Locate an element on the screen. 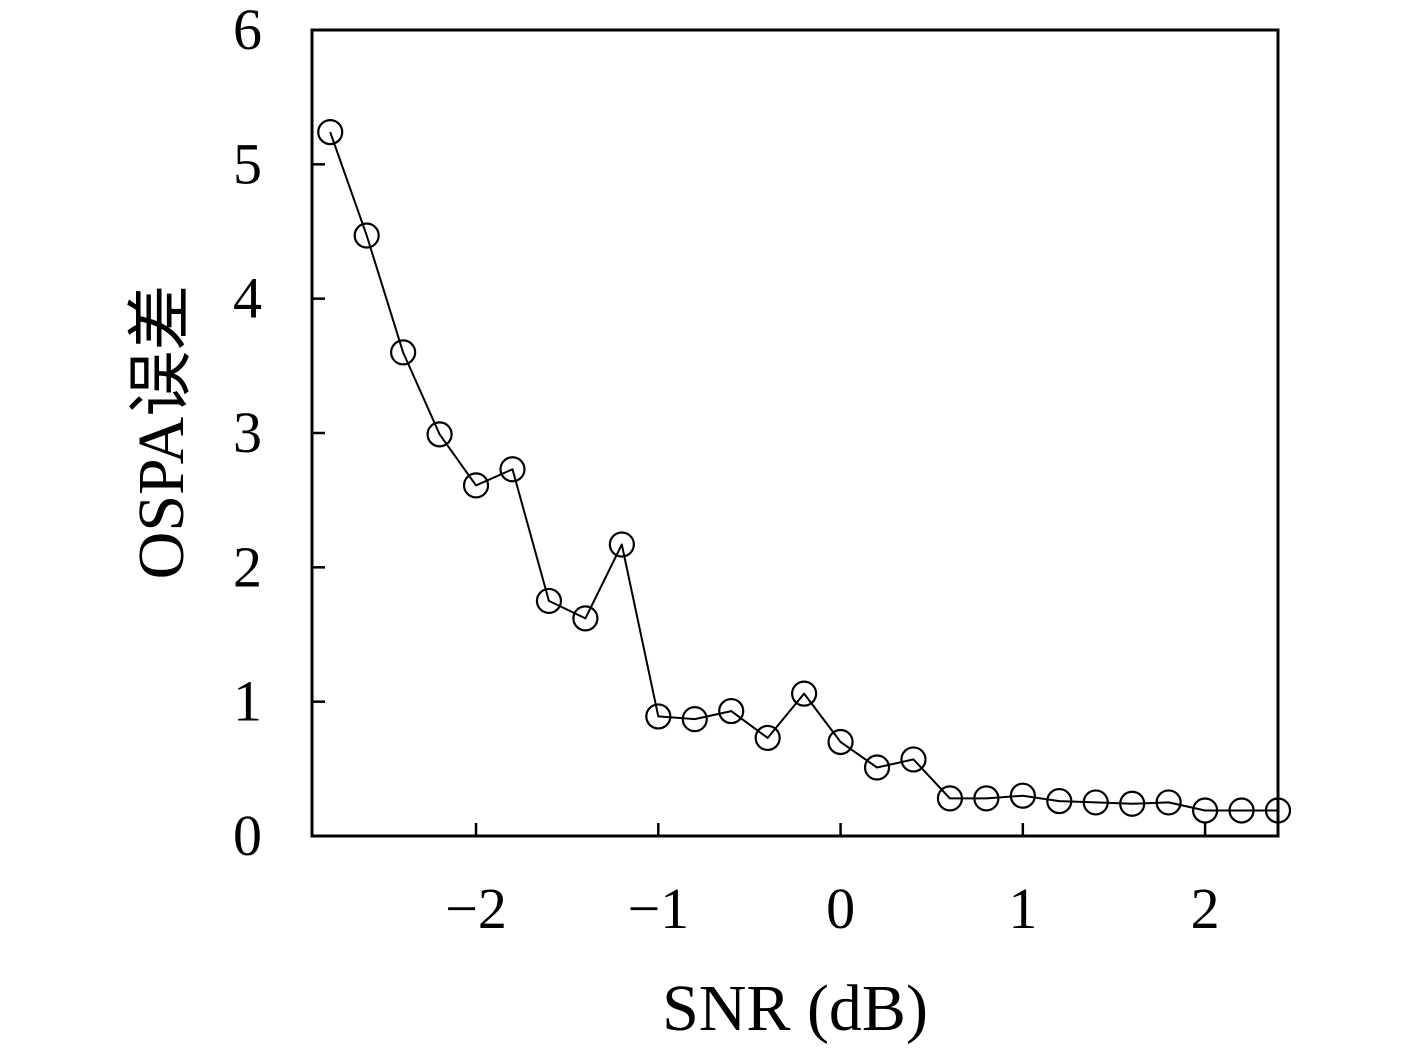  y-tick-label: 4 is located at coordinates (247, 298).